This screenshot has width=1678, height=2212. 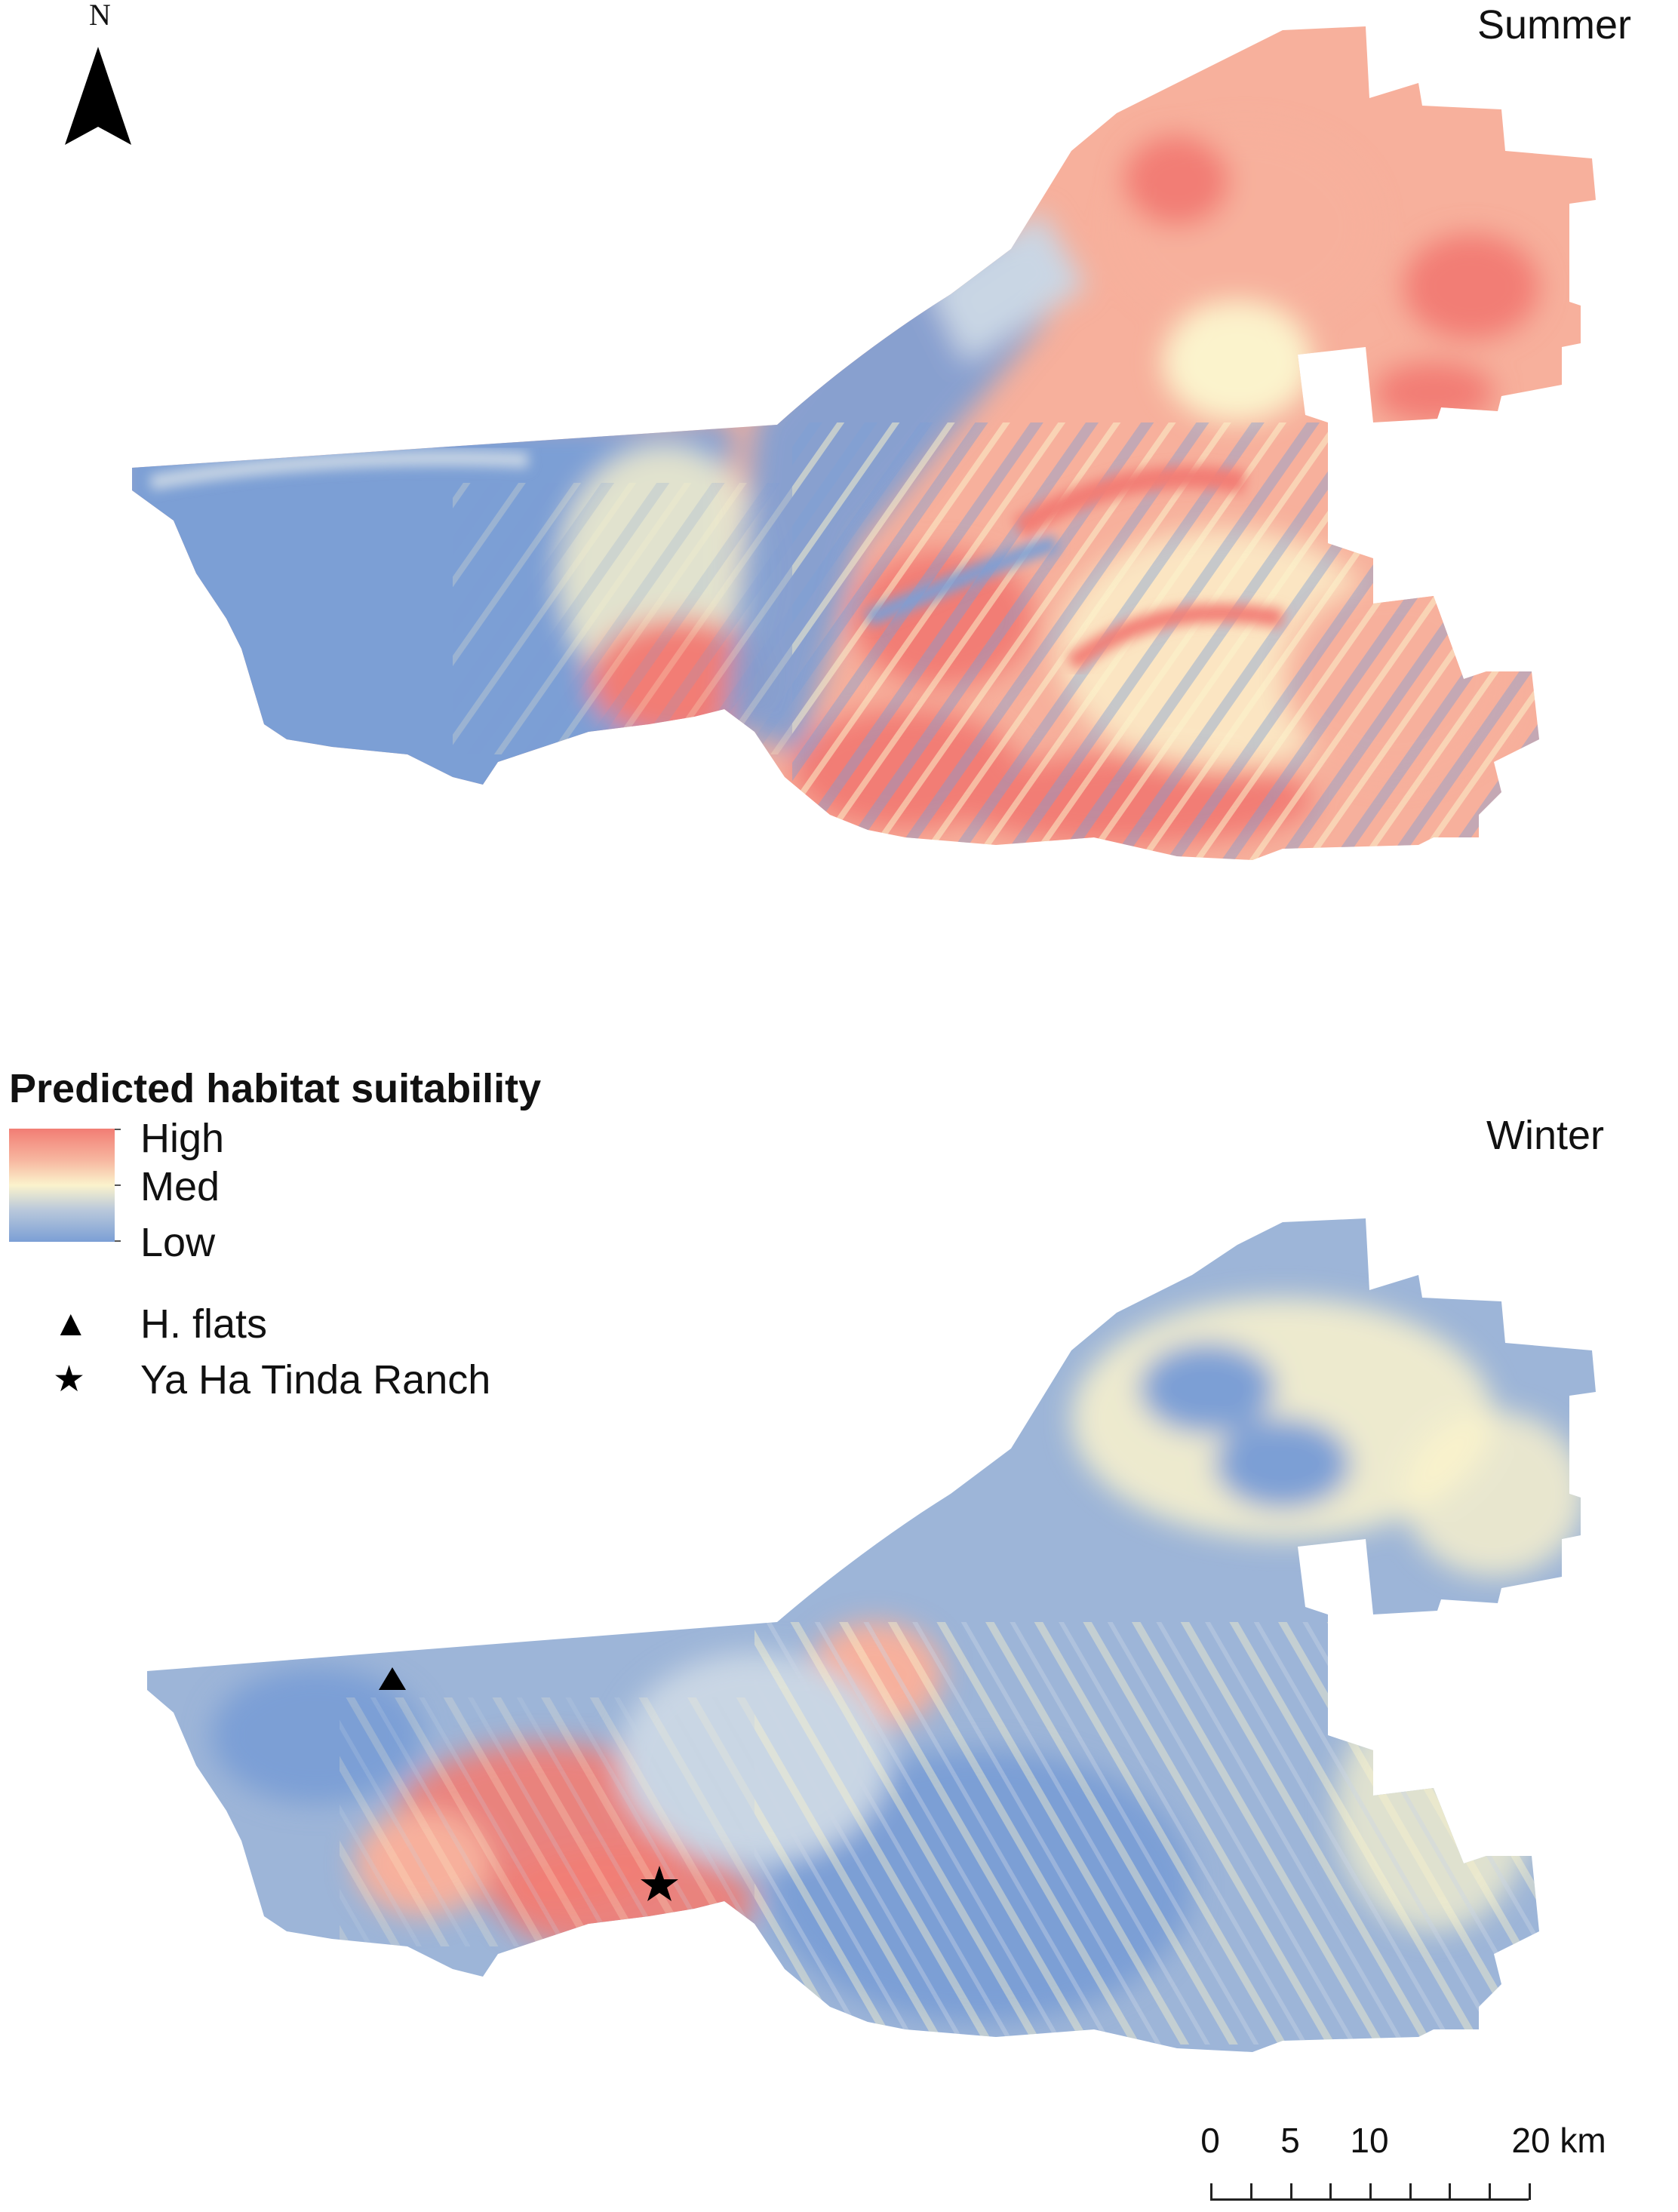 I want to click on scale-bar: 0 5 10 20 km, so click(x=1403, y=2161).